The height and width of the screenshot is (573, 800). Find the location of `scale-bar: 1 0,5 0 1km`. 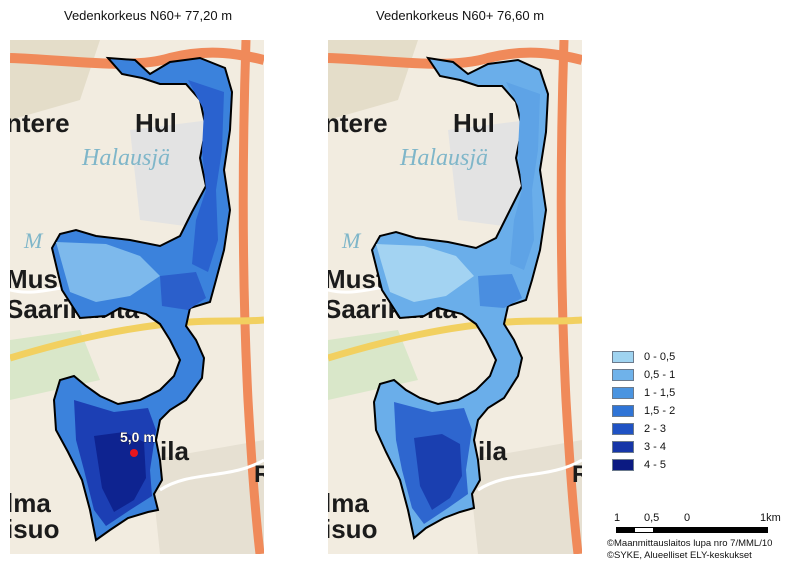

scale-bar: 1 0,5 0 1km is located at coordinates (696, 528).